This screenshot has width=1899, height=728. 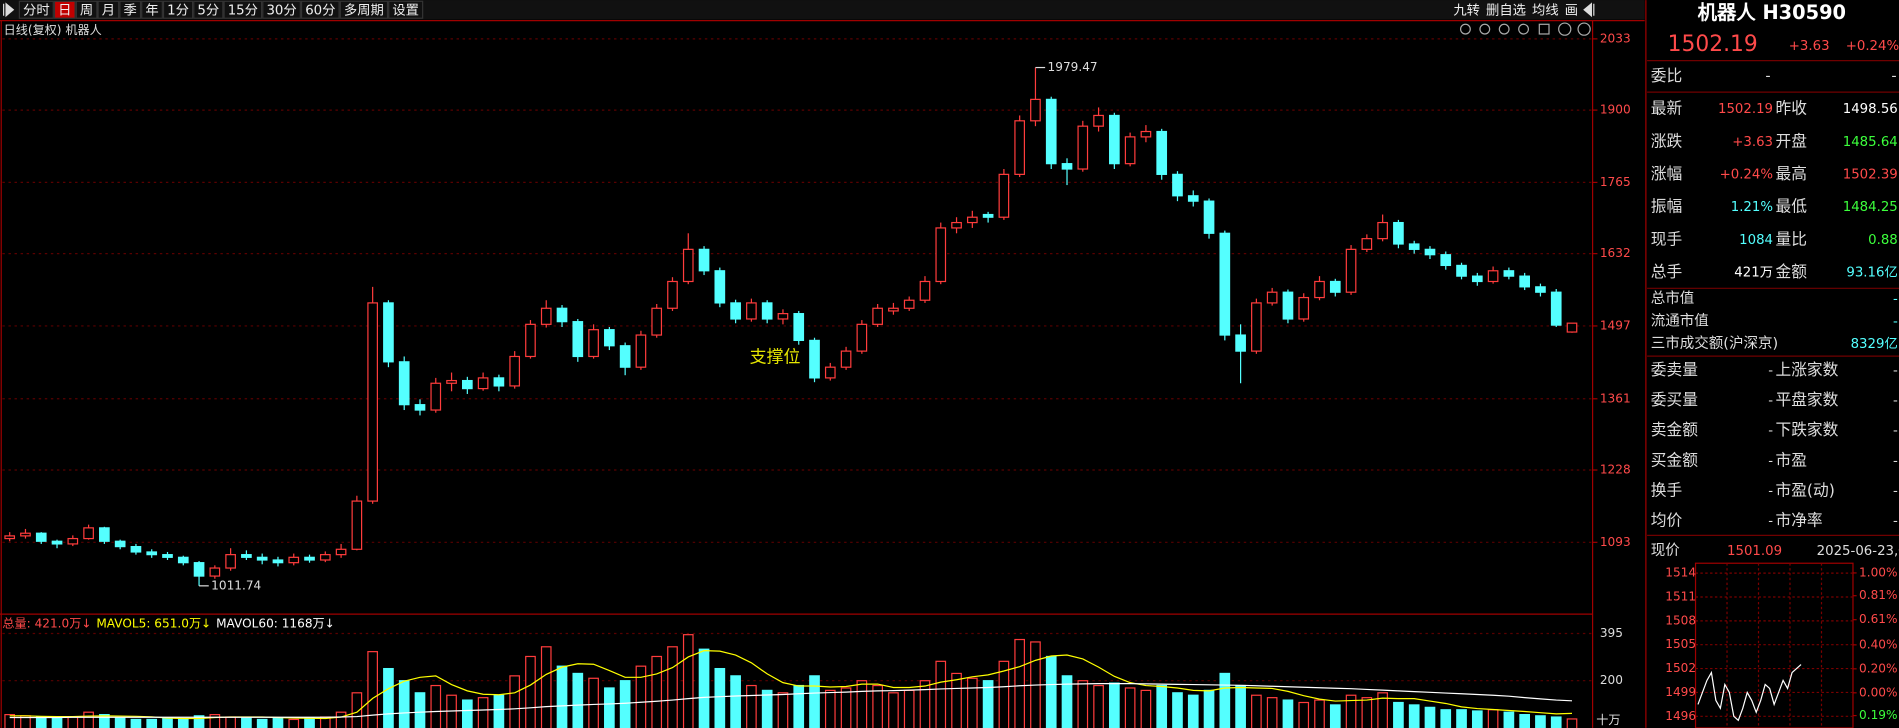 What do you see at coordinates (1872, 46) in the screenshot?
I see `quote-change-pct: +0.24%` at bounding box center [1872, 46].